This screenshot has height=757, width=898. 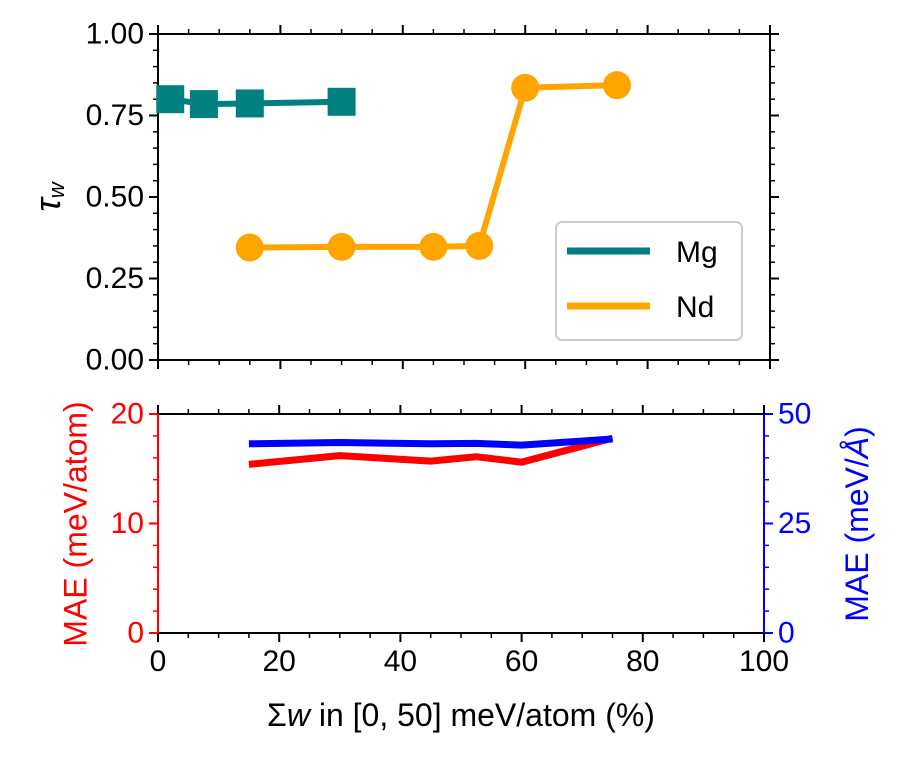 I want to click on x-tick-label: 100, so click(x=764, y=661).